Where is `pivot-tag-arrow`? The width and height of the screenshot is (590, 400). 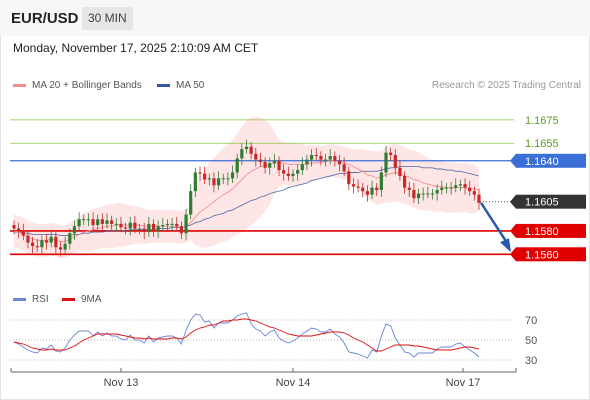
pivot-tag-arrow is located at coordinates (513, 160).